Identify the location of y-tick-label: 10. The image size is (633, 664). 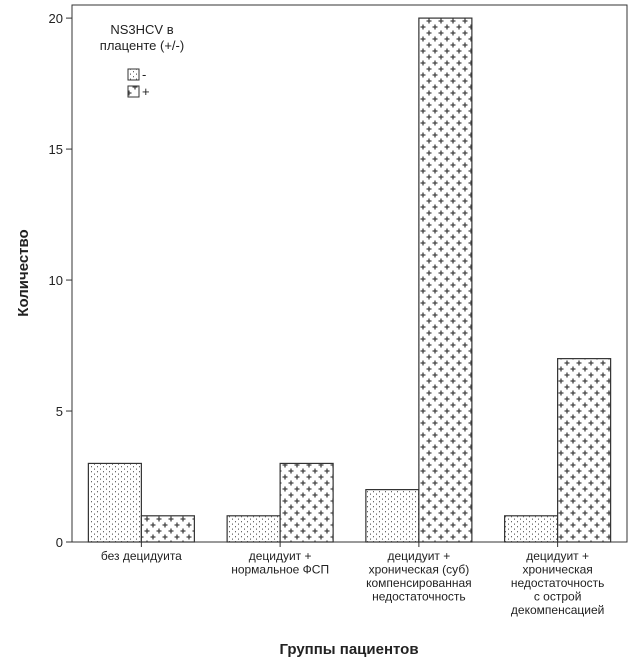
(56, 280).